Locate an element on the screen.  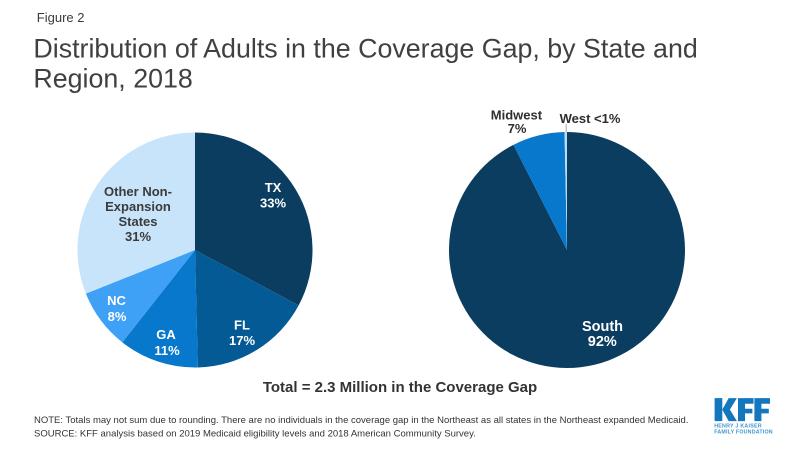
svg-text: Other Non- is located at coordinates (138, 191).